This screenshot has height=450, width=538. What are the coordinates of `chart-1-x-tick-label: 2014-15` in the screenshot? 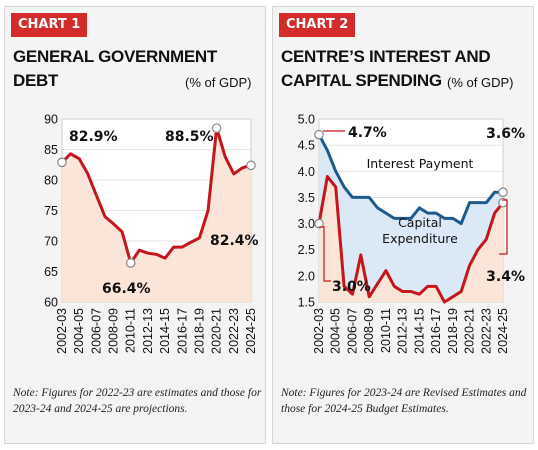 It's located at (165, 331).